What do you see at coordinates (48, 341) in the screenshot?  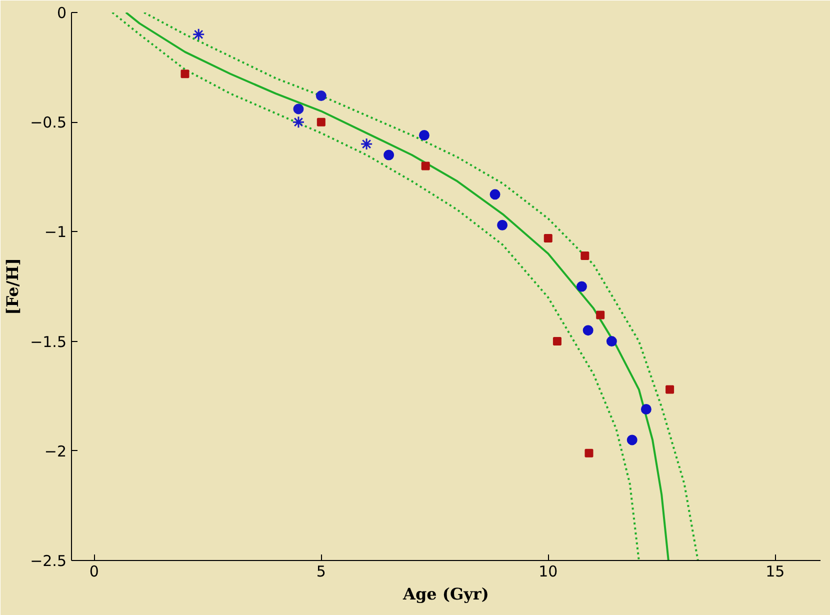 I see `y-tick-label: −1.5` at bounding box center [48, 341].